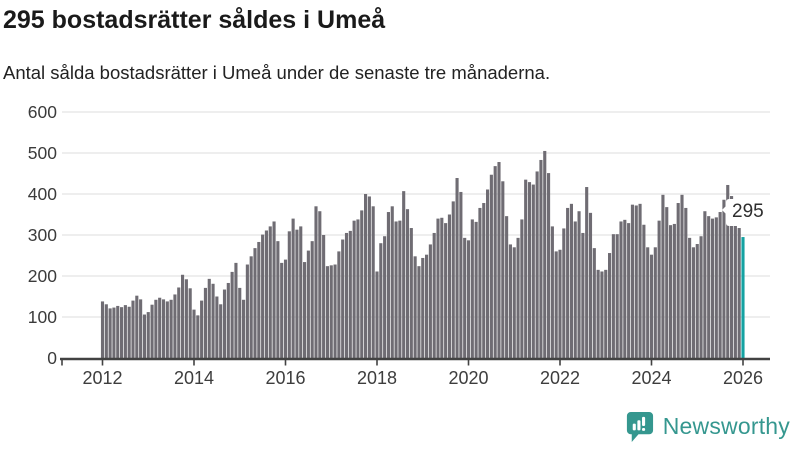 The height and width of the screenshot is (450, 800). What do you see at coordinates (468, 378) in the screenshot?
I see `x-axis-label: 2020` at bounding box center [468, 378].